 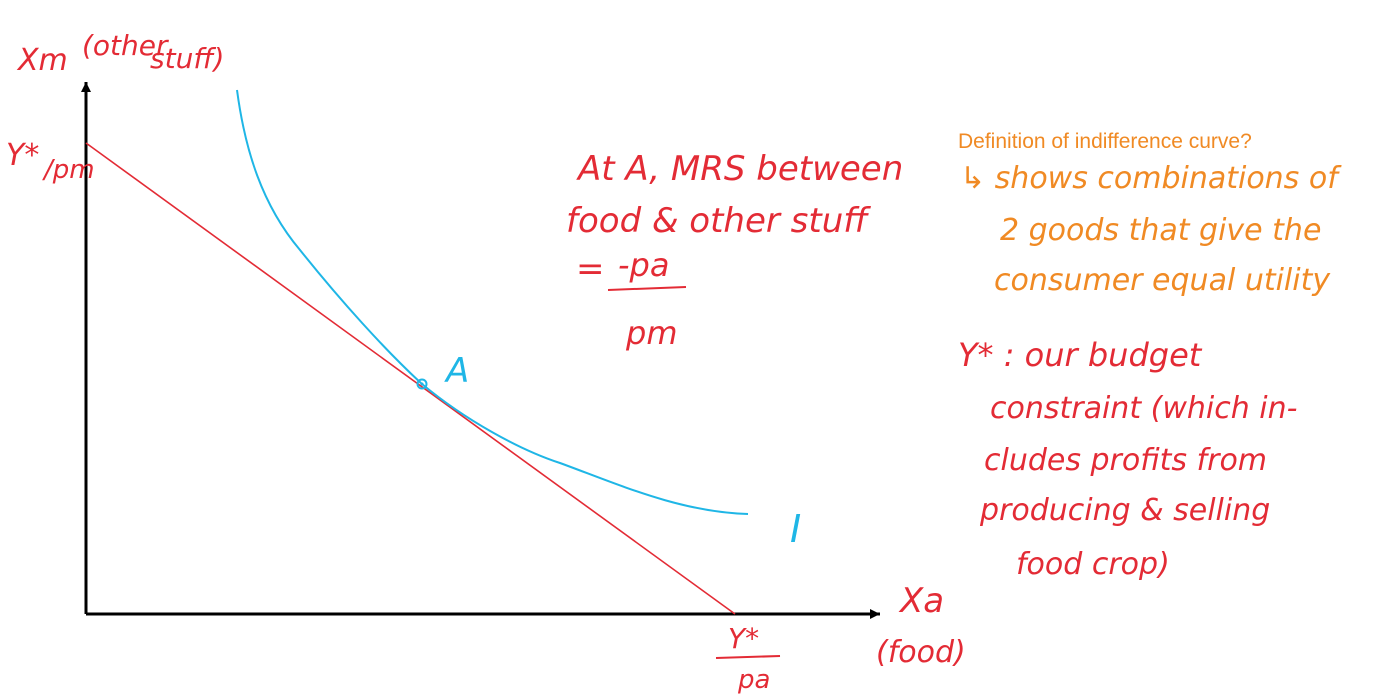 I want to click on mrs-denominator: pm, so click(x=651, y=333).